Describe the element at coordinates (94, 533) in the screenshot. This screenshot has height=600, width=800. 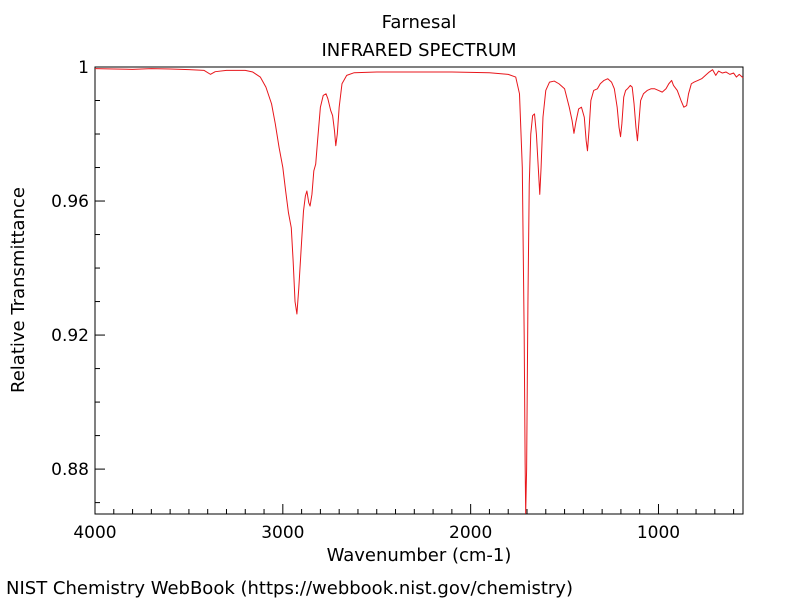
I see `x-tick-label: 4000` at that location.